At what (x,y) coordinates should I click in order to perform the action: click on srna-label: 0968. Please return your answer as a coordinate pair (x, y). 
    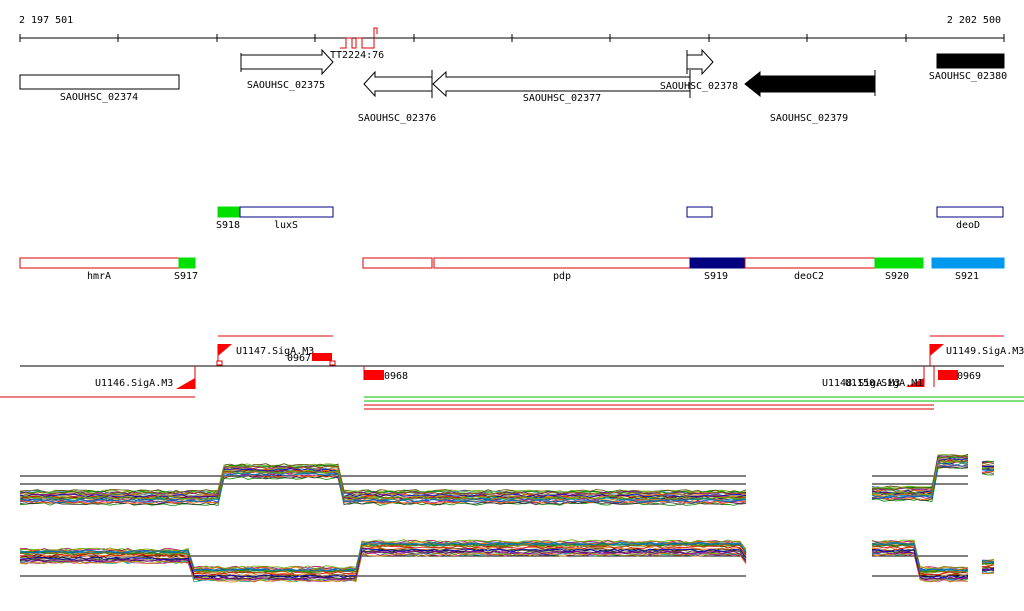
    Looking at the image, I should click on (396, 376).